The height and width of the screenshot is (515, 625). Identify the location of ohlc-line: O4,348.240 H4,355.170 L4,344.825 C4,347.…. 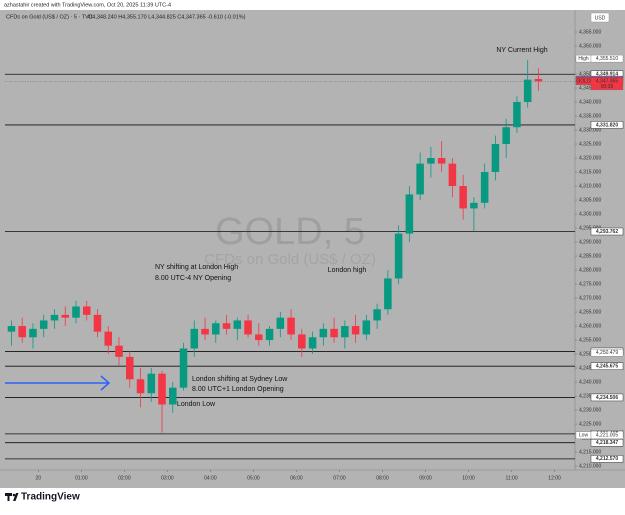
(167, 17).